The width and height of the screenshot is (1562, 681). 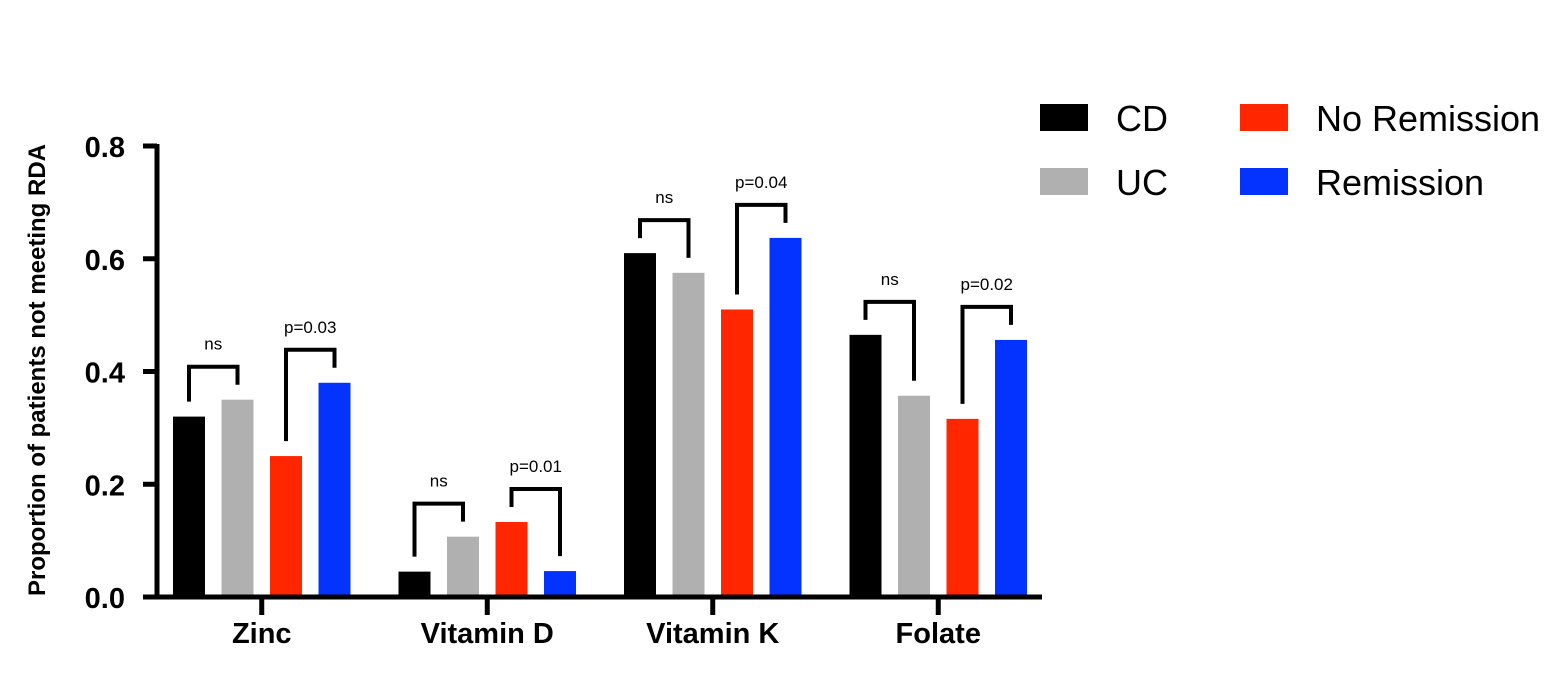 I want to click on legend-label: No Remission, so click(x=1428, y=118).